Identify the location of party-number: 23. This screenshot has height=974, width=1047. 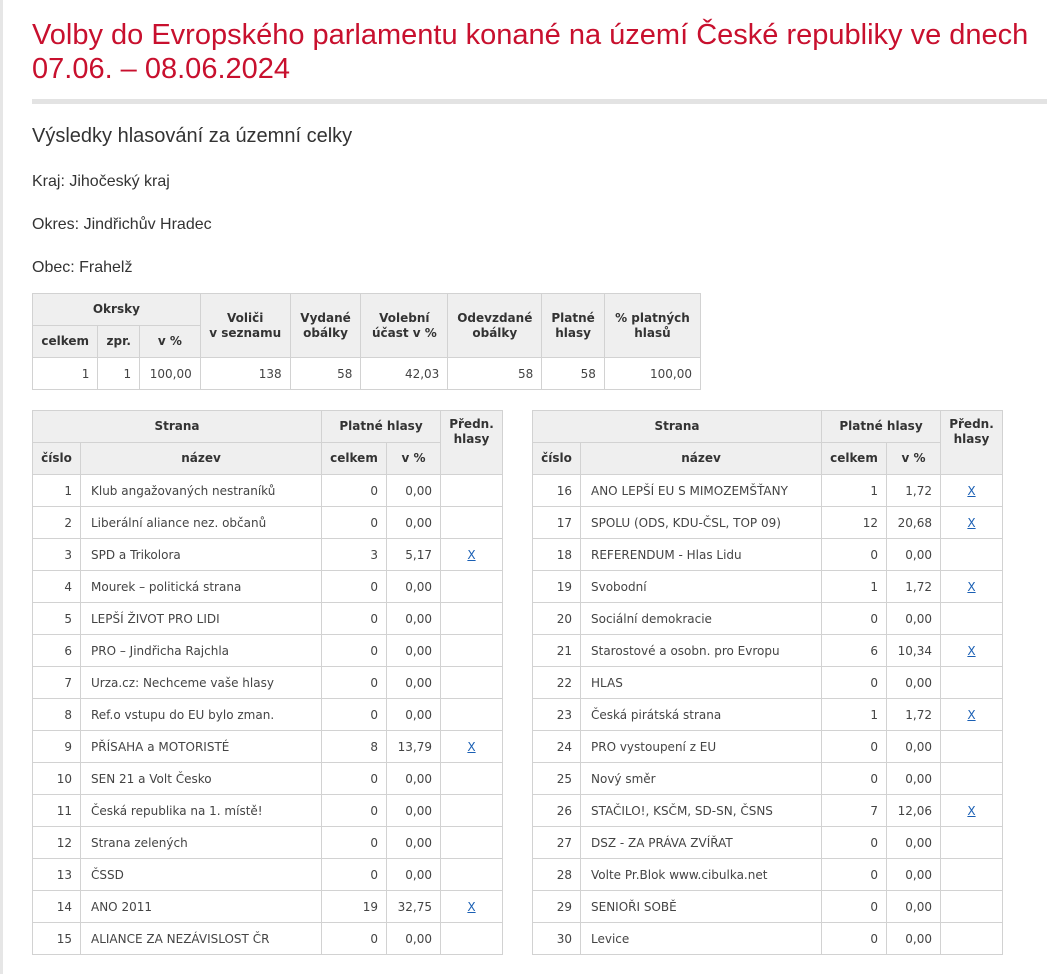
(556, 714).